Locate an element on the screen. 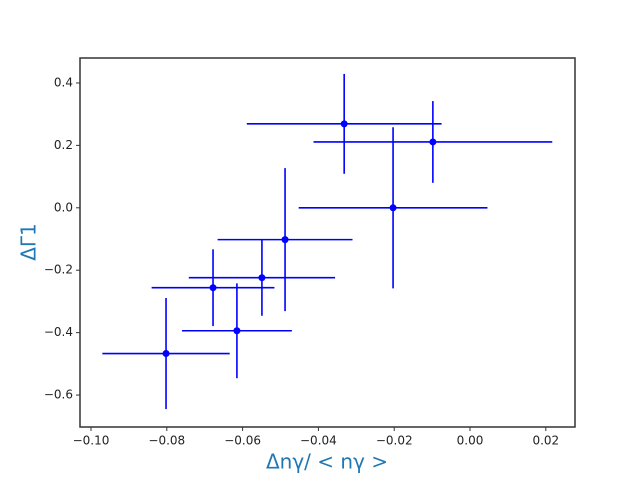 This screenshot has width=640, height=480. x-tick-label: −0.10 is located at coordinates (91, 441).